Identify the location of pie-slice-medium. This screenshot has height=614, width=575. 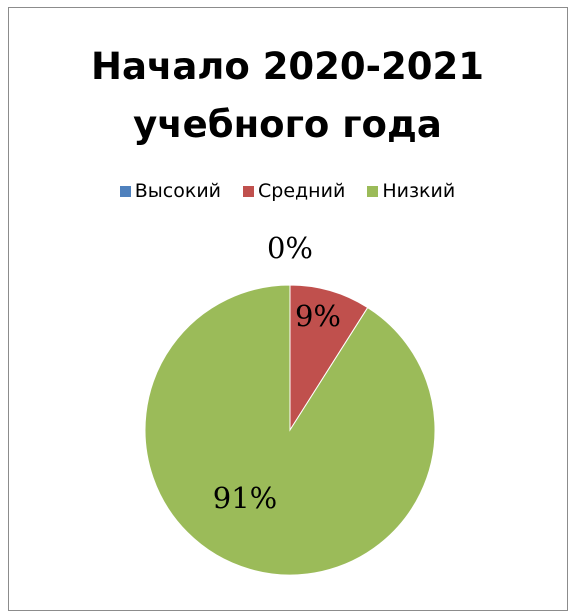
(329, 358).